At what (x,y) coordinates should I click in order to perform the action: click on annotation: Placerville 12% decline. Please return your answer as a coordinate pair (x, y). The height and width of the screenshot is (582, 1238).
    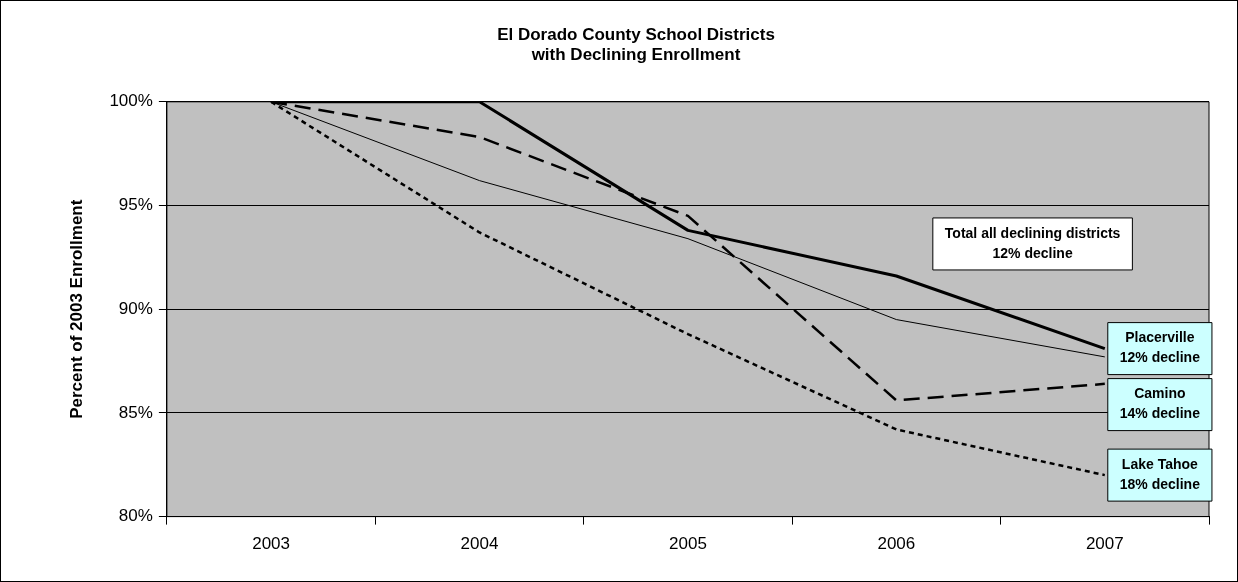
    Looking at the image, I should click on (1160, 347).